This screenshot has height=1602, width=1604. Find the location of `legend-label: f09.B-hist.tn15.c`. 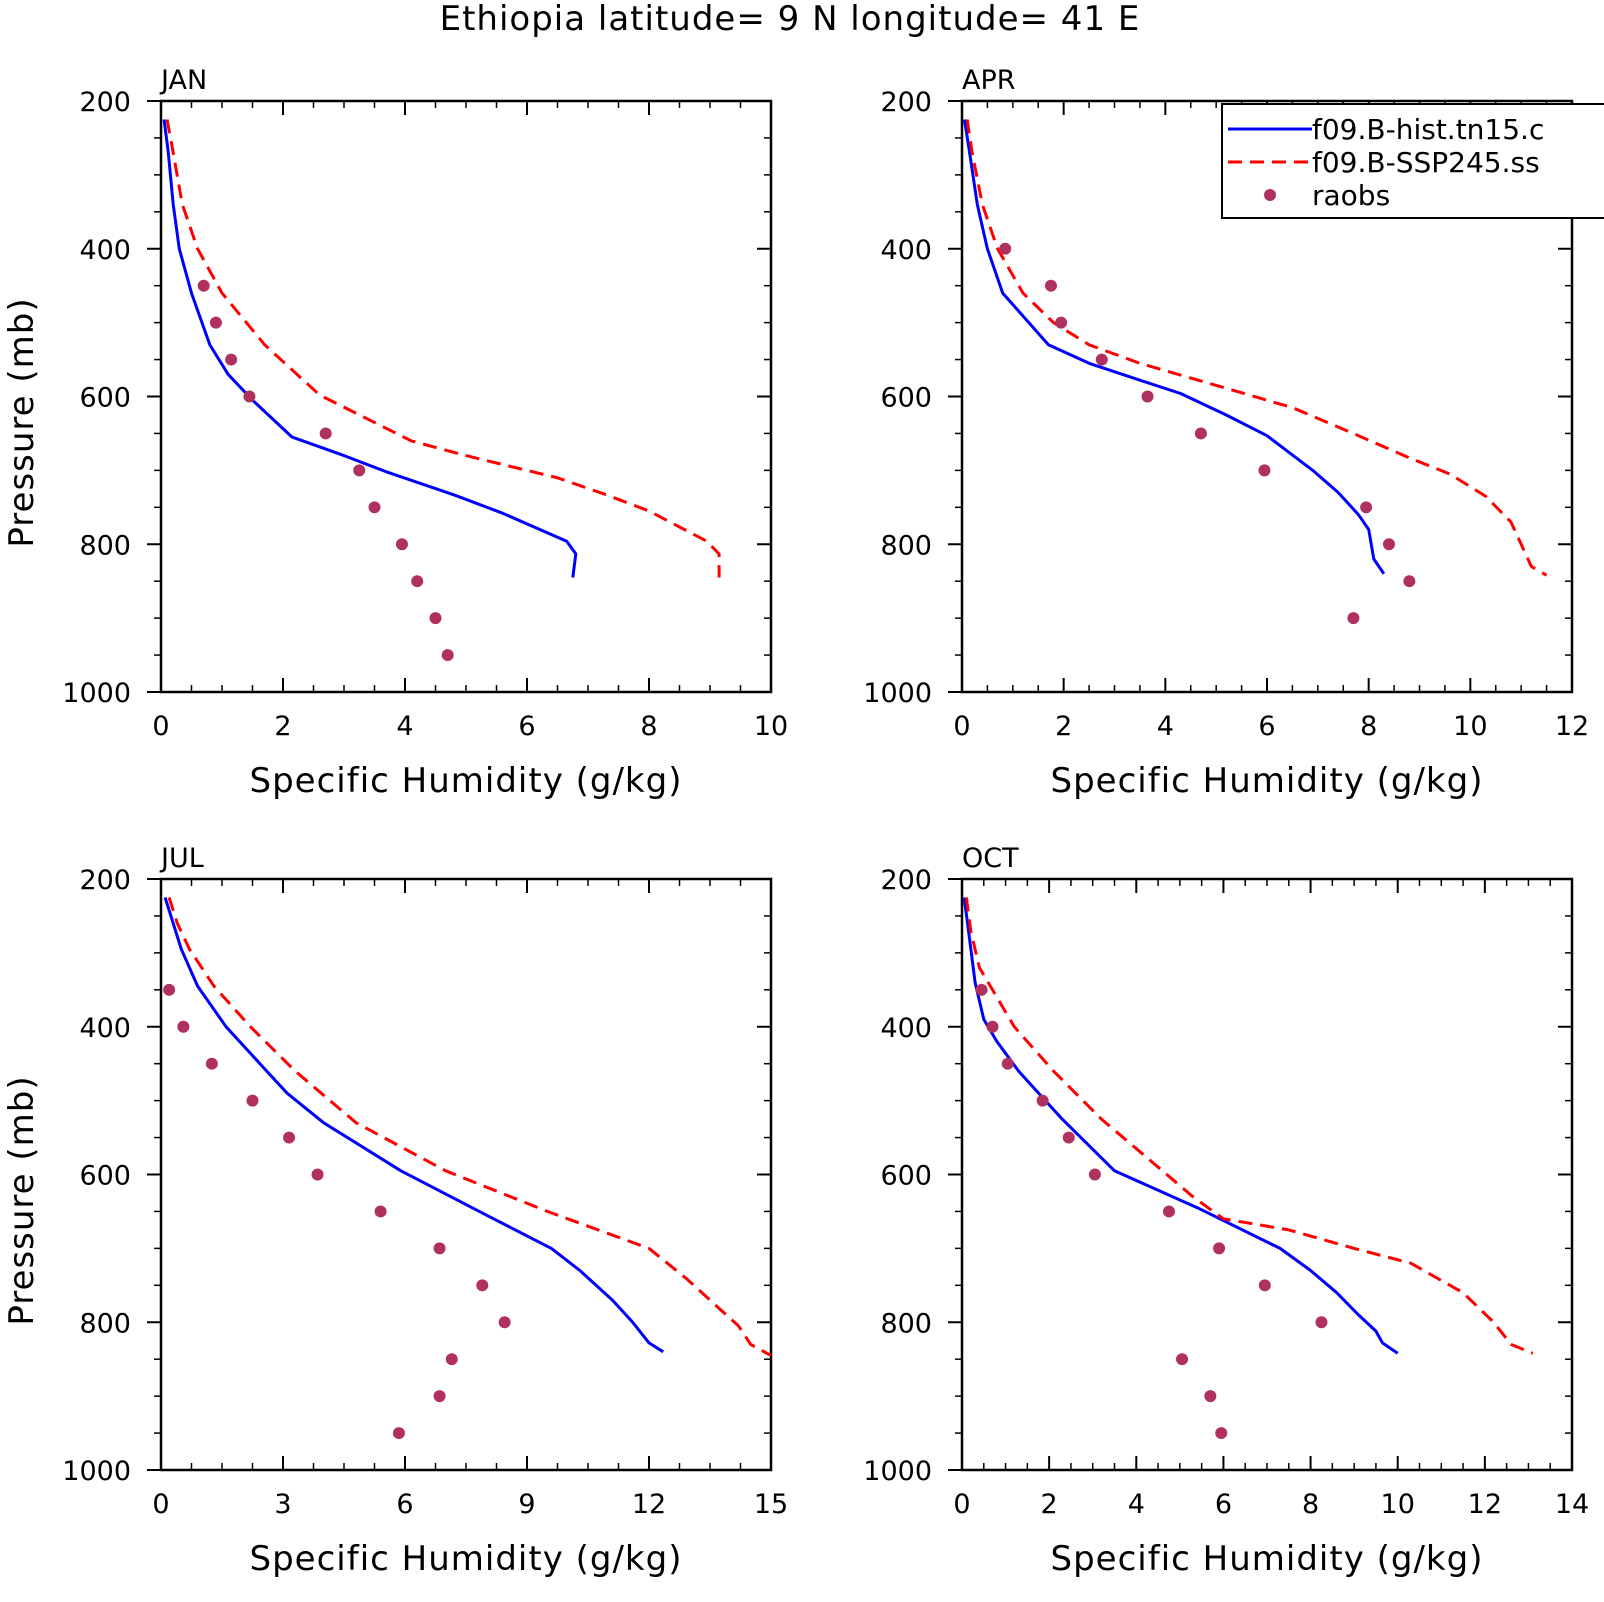

legend-label: f09.B-hist.tn15.c is located at coordinates (1428, 129).